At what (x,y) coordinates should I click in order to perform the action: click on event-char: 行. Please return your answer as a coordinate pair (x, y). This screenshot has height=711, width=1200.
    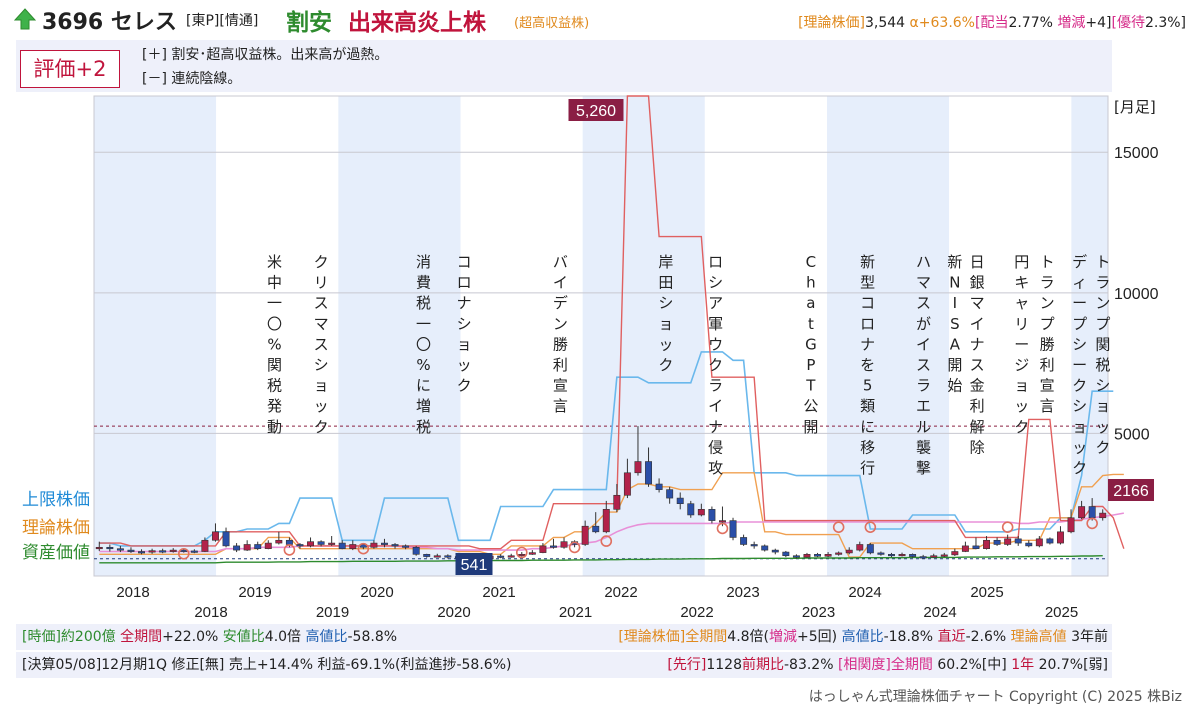
    Looking at the image, I should click on (867, 468).